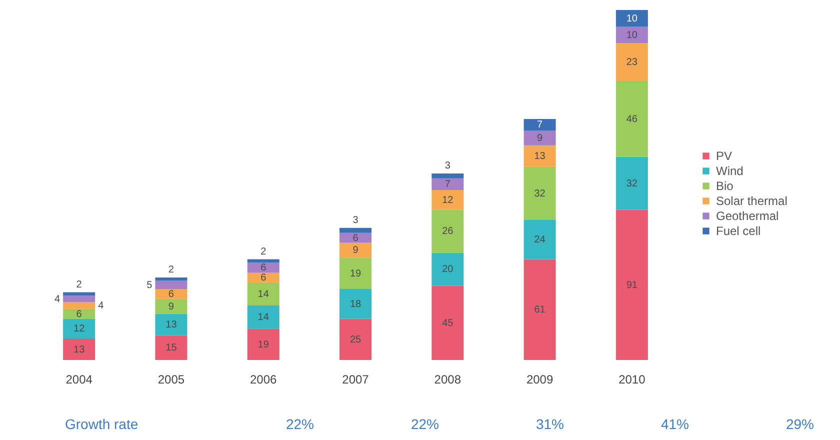  Describe the element at coordinates (730, 171) in the screenshot. I see `legend-label: Wind` at that location.